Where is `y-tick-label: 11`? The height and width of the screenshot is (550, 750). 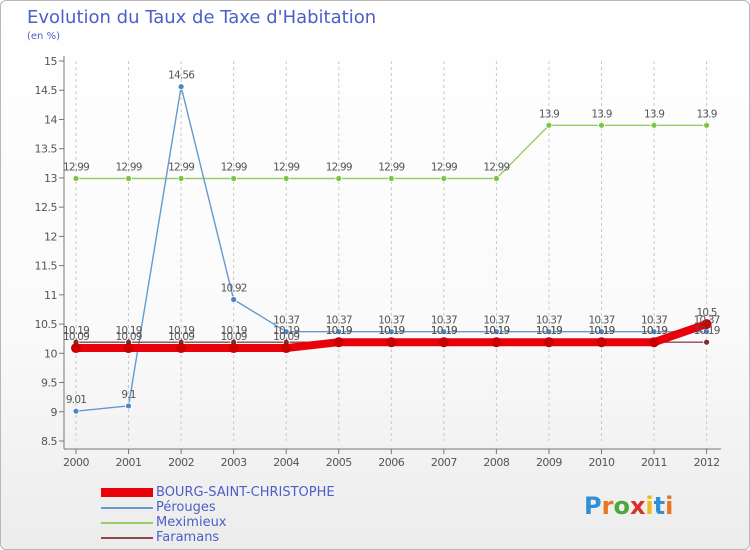 y-tick-label: 11 is located at coordinates (50, 295).